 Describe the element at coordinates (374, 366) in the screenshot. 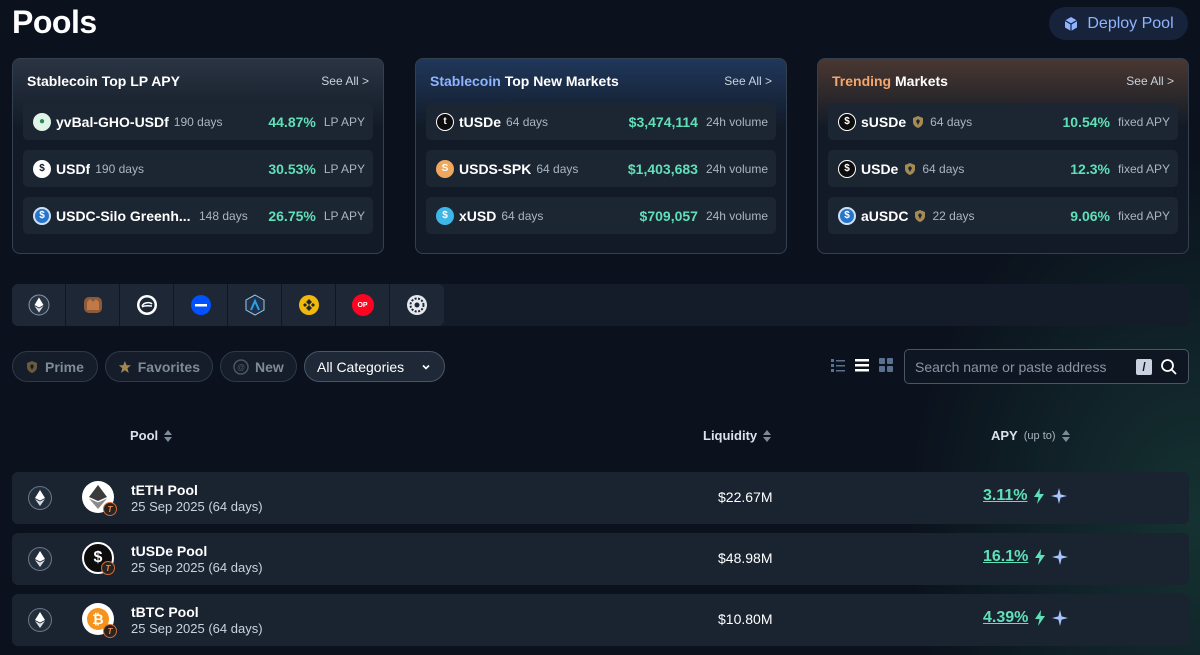

I see `categories-dropdown: All Categories` at that location.